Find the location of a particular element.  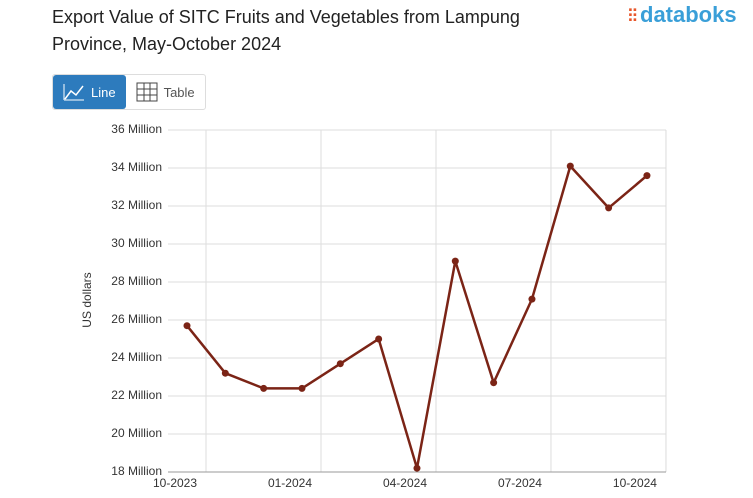

table-button: Table is located at coordinates (165, 92).